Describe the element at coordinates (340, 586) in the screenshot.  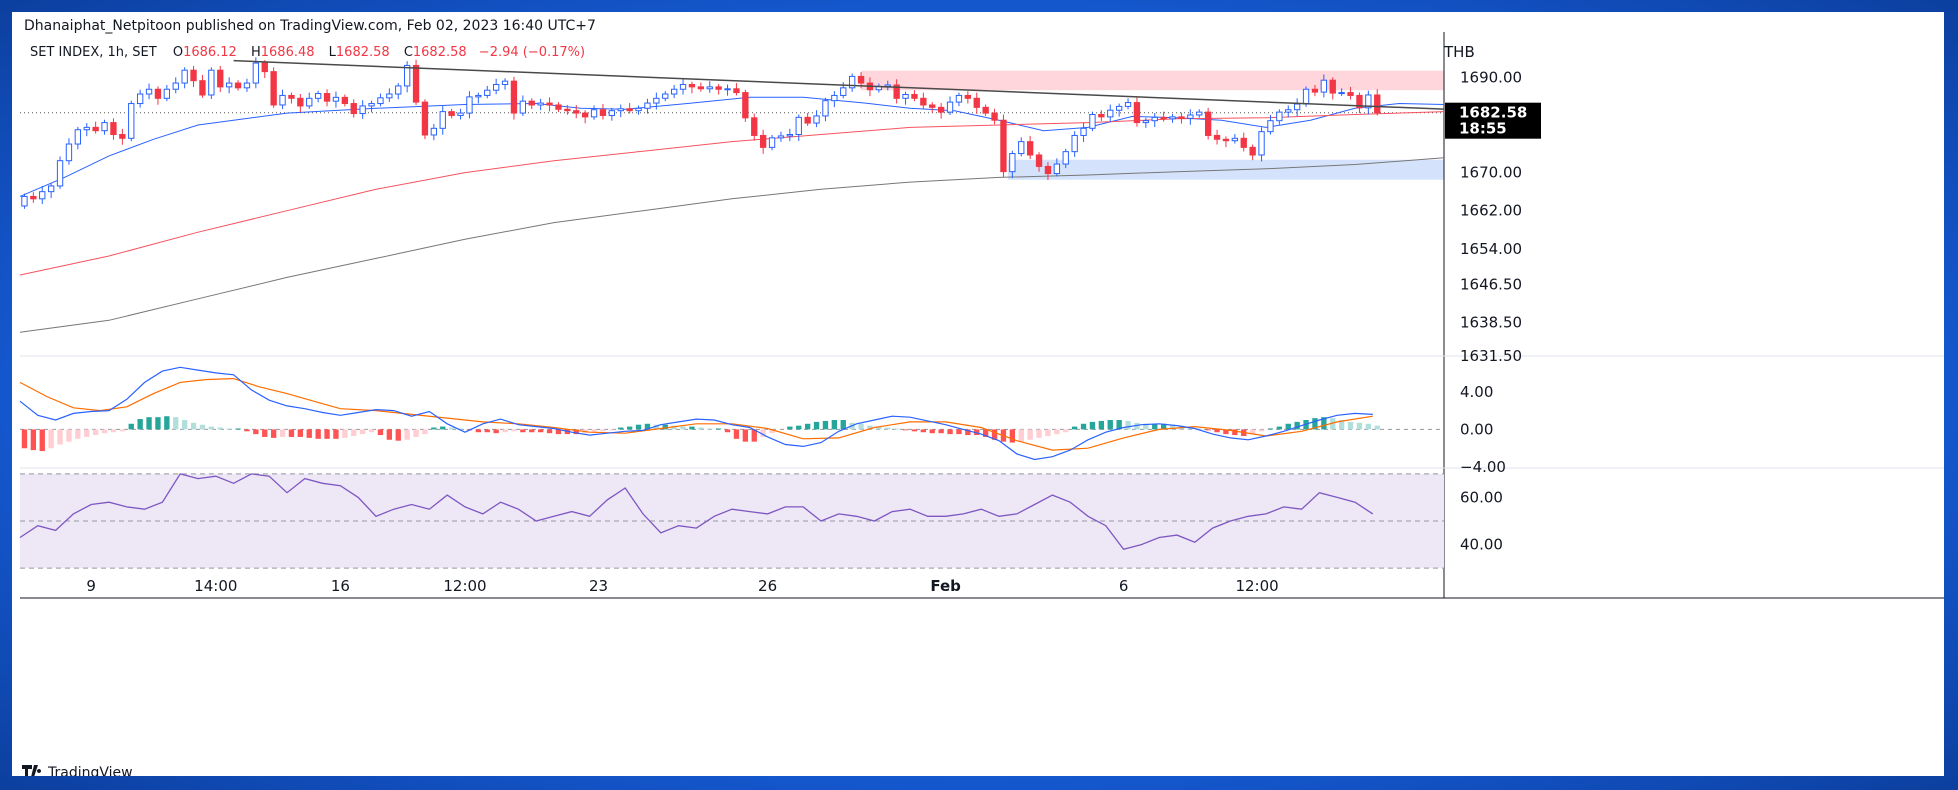
I see `time-tick-label: 16` at that location.